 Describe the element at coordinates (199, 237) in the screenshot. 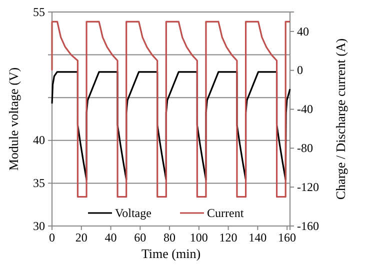

I see `x-tick-label: 100` at that location.